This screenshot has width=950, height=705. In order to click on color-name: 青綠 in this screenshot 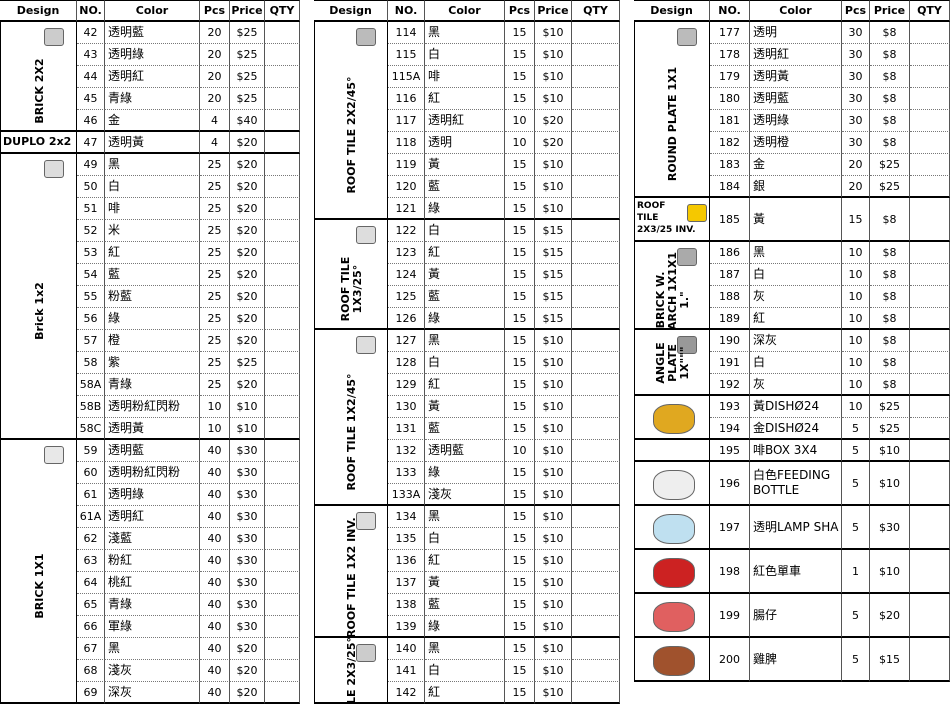, I will do `click(152, 99)`.